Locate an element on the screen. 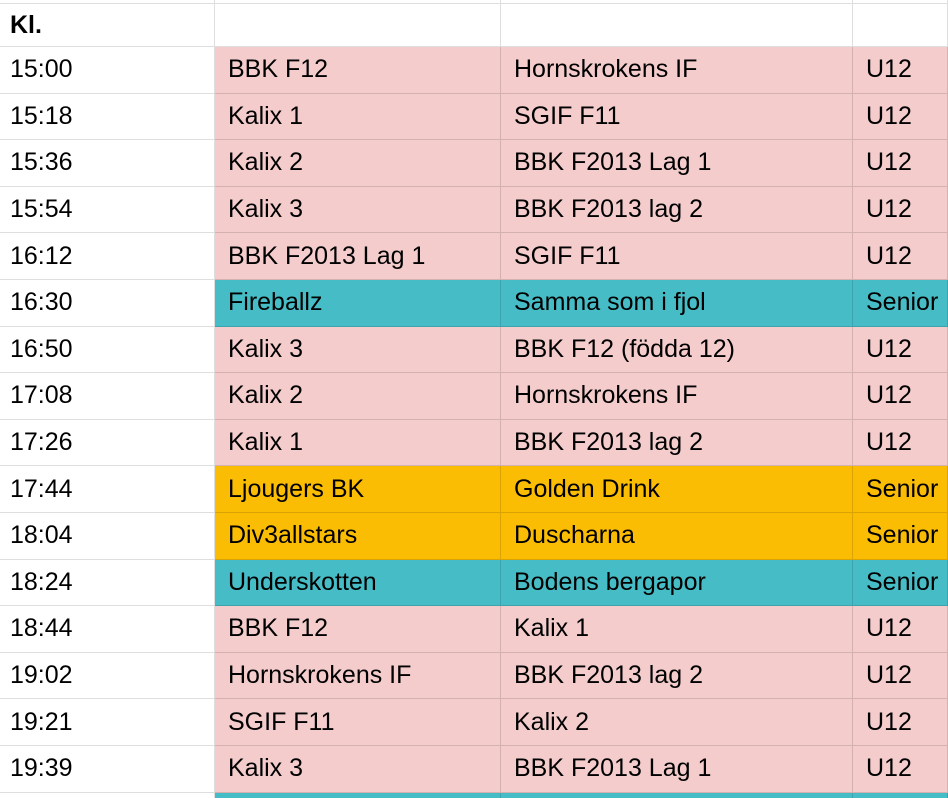 The height and width of the screenshot is (798, 948). partial-row-bottom is located at coordinates (474, 795).